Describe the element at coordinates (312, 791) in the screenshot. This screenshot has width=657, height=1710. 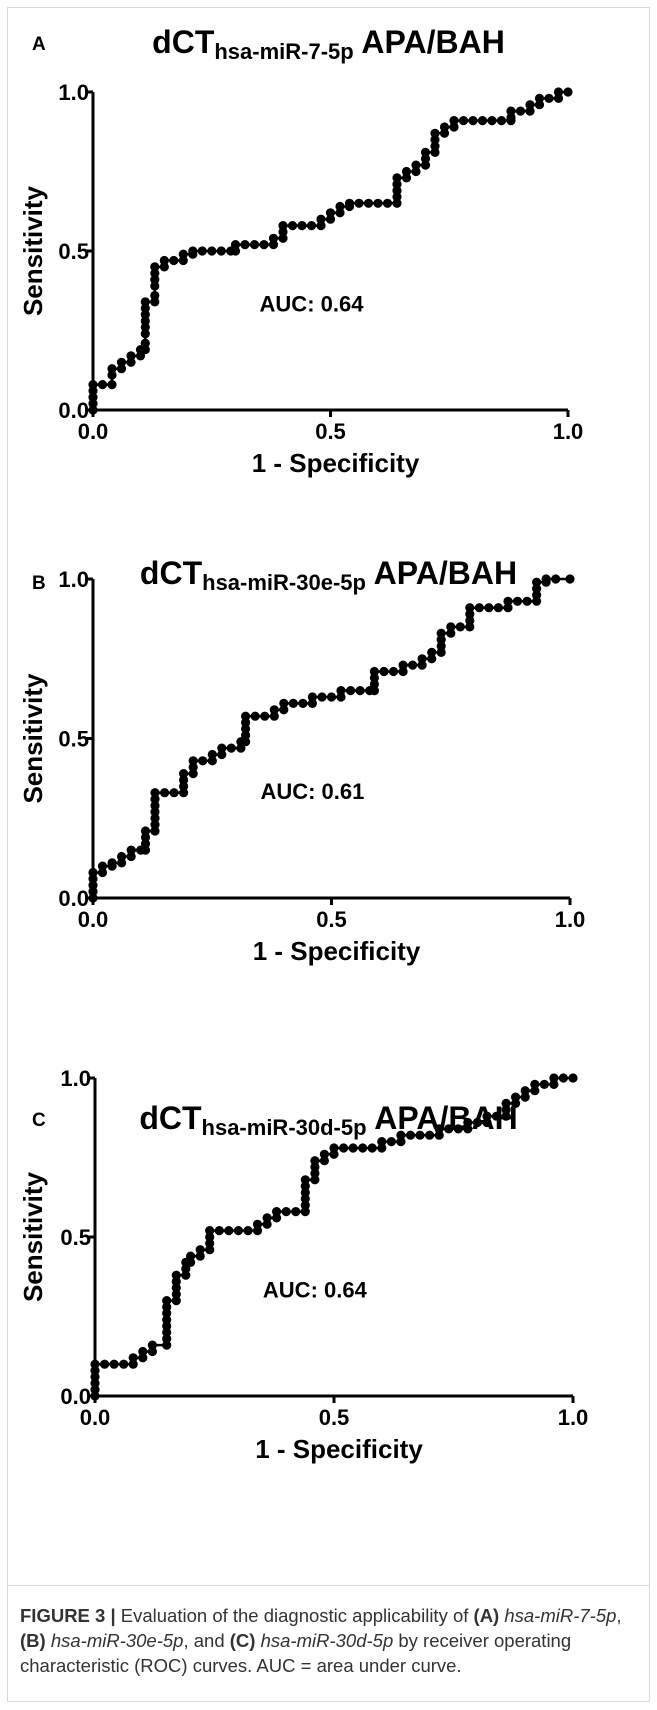
I see `auc-annotation: AUC: 0.61` at that location.